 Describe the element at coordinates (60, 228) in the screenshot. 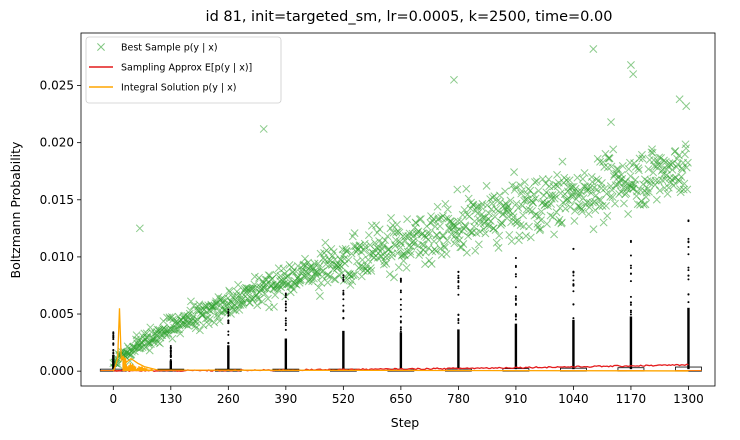

I see `y-axis: 0.000 0.005 0.010 0.015 0.020 0.025` at that location.